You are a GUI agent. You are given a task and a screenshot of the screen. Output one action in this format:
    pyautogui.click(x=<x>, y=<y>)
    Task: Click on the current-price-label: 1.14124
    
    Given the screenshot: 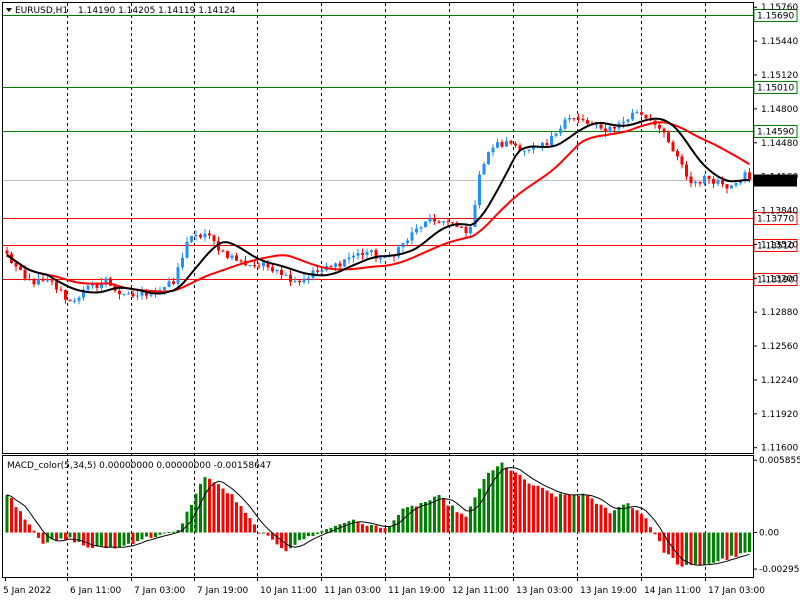 What is the action you would take?
    pyautogui.click(x=775, y=182)
    